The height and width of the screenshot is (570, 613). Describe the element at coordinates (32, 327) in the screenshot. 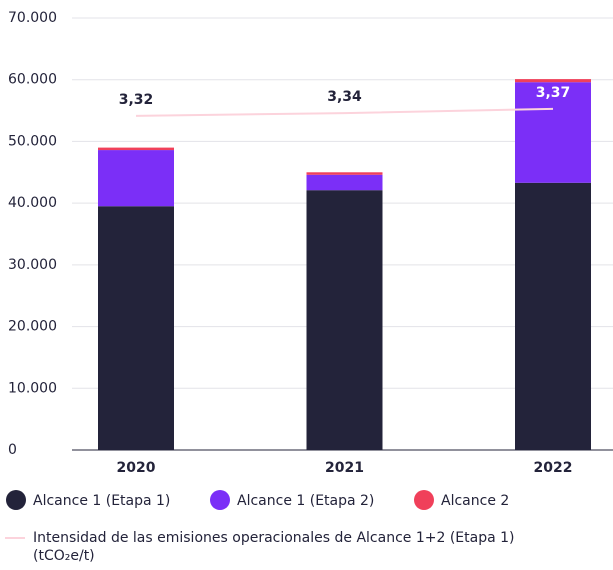

I see `y-tick-label: 20.000` at that location.